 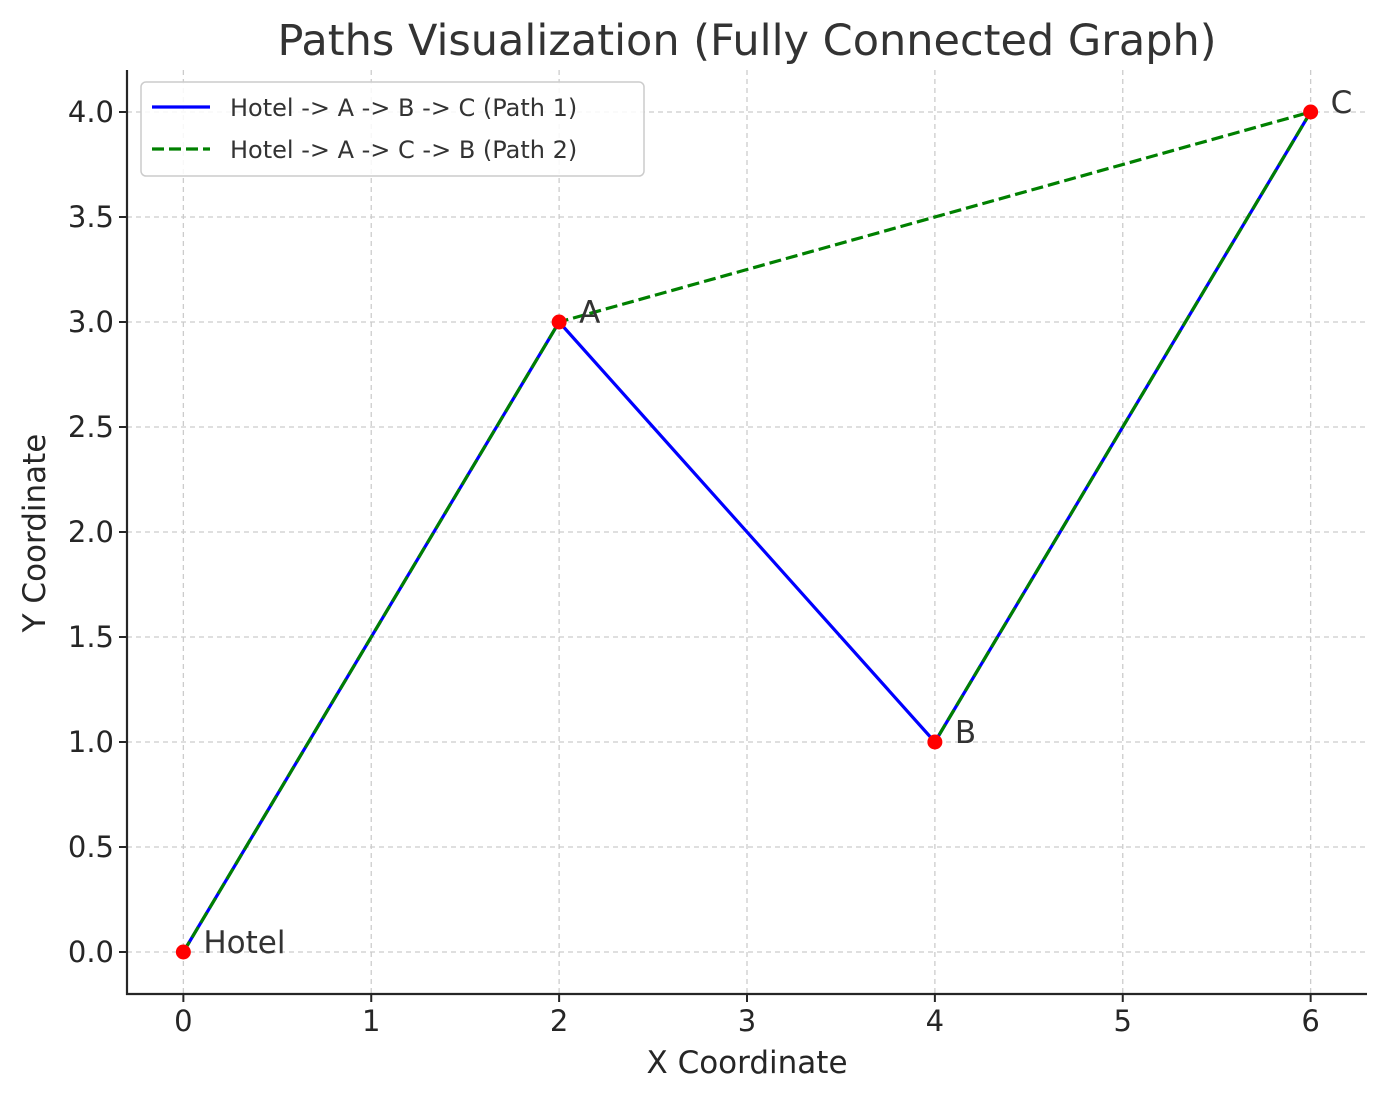 I want to click on x-tick-label: 0, so click(x=183, y=1021).